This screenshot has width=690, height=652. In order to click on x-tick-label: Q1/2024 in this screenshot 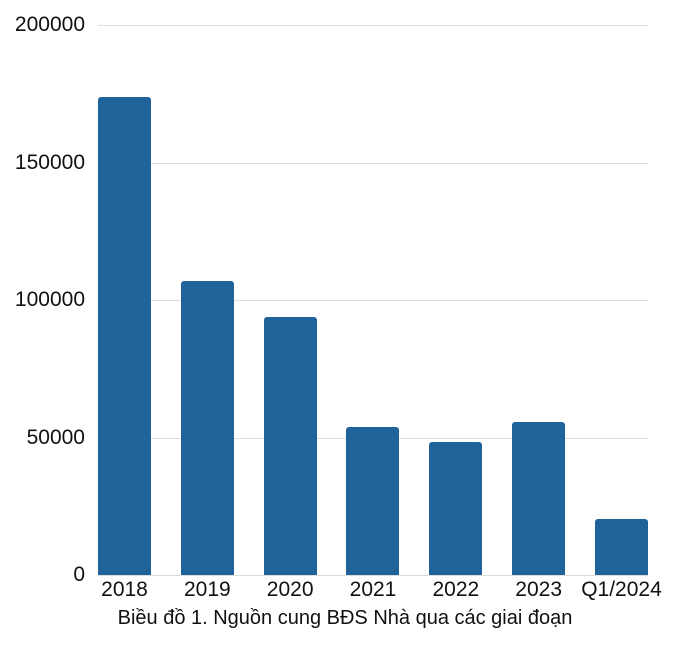, I will do `click(621, 589)`.